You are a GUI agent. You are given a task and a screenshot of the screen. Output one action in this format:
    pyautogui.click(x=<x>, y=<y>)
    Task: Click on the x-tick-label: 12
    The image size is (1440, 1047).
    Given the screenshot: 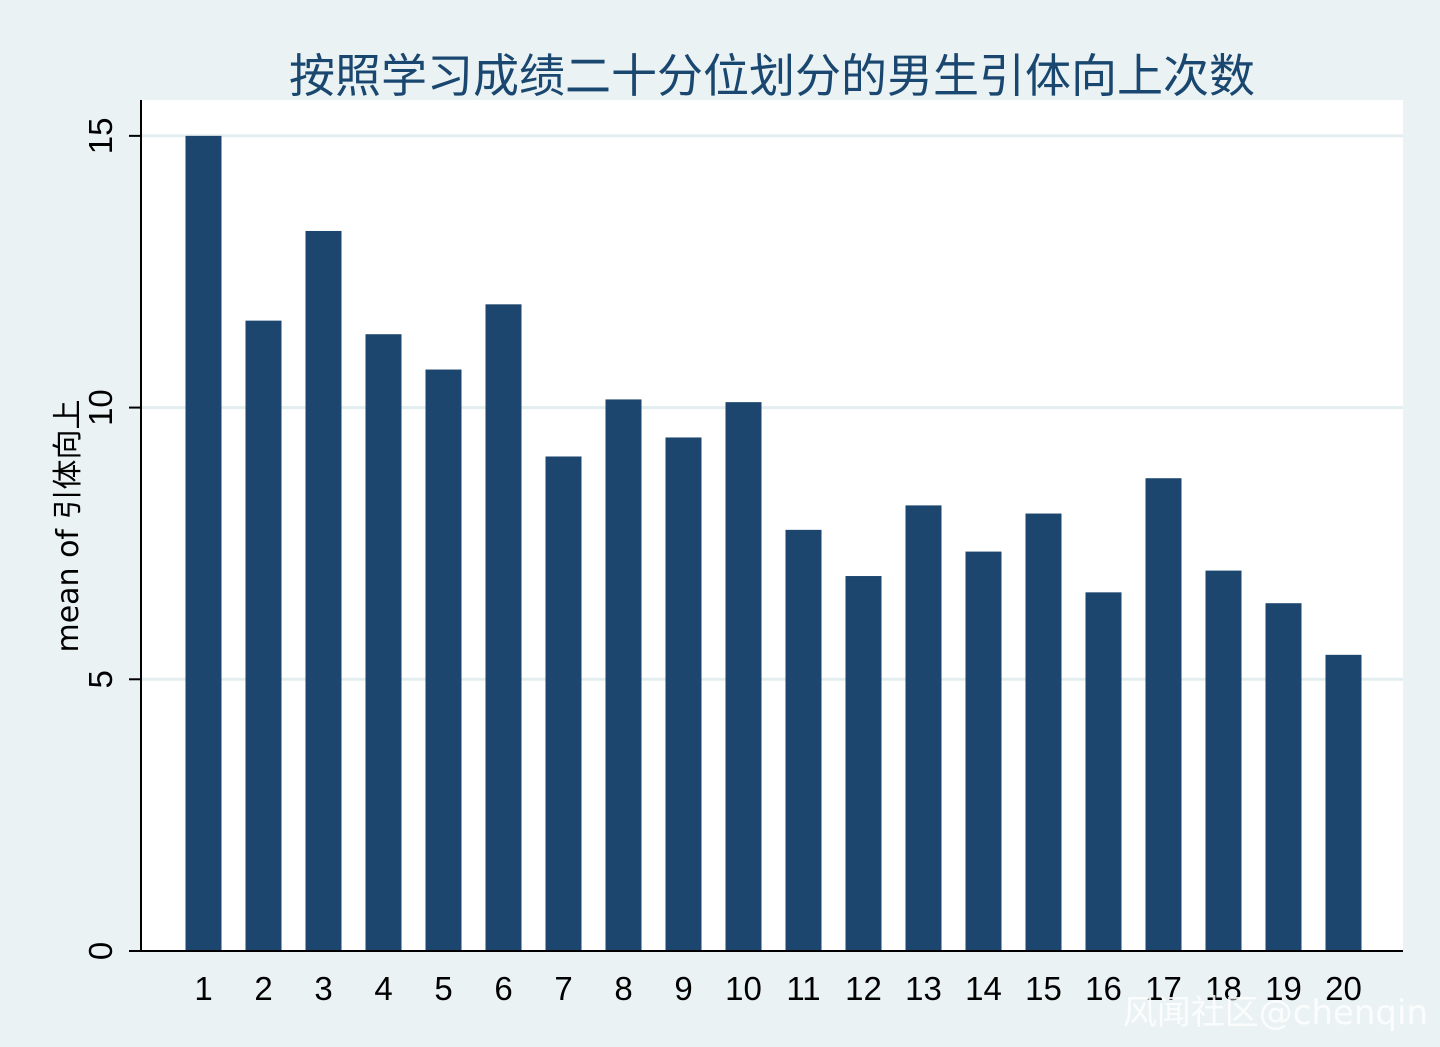 What is the action you would take?
    pyautogui.click(x=863, y=988)
    